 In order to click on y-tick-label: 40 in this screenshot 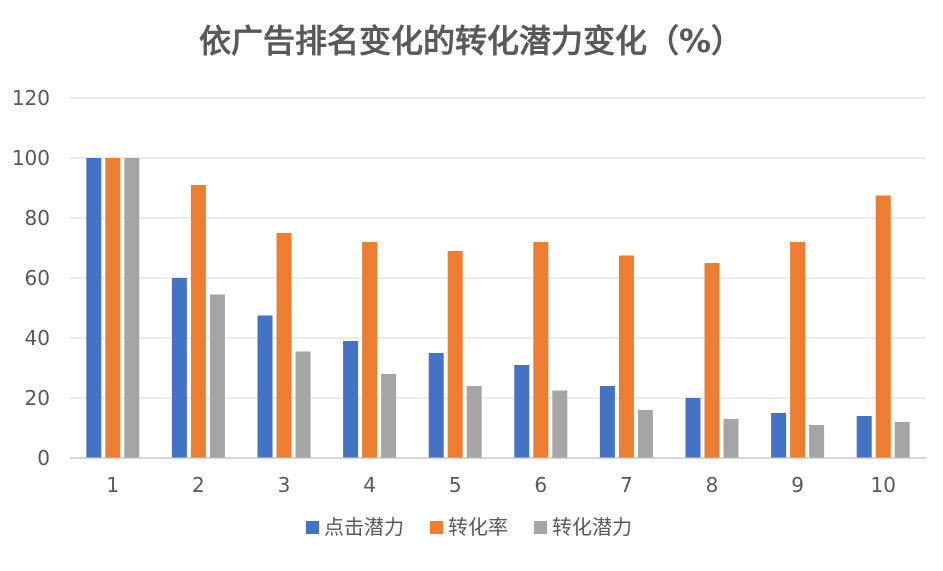, I will do `click(37, 338)`.